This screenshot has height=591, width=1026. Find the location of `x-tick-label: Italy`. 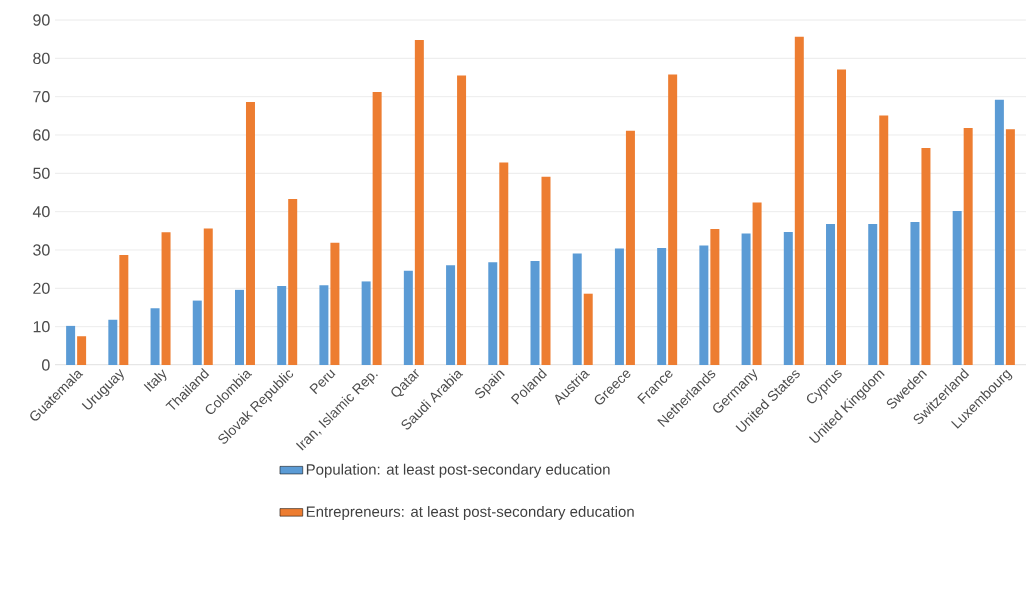

x-tick-label: Italy is located at coordinates (155, 380).